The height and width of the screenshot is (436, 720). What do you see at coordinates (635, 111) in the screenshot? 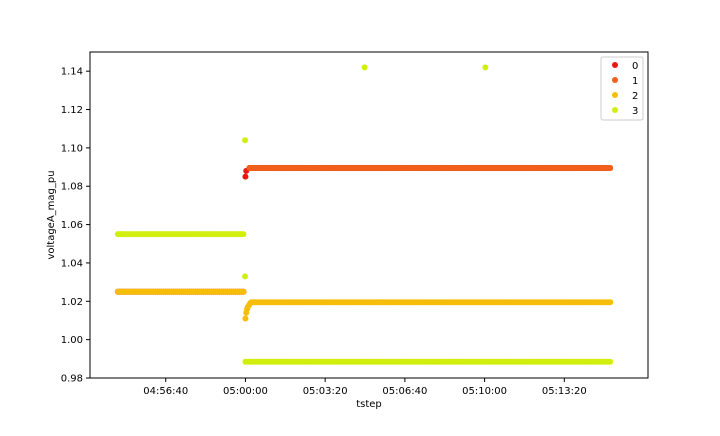
I see `legend-label-3: 3` at bounding box center [635, 111].